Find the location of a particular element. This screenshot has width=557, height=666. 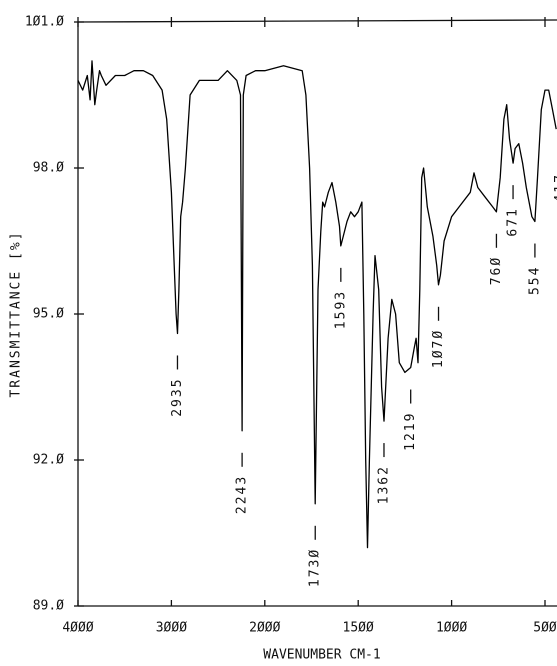

peak-label: 1593 is located at coordinates (340, 309).